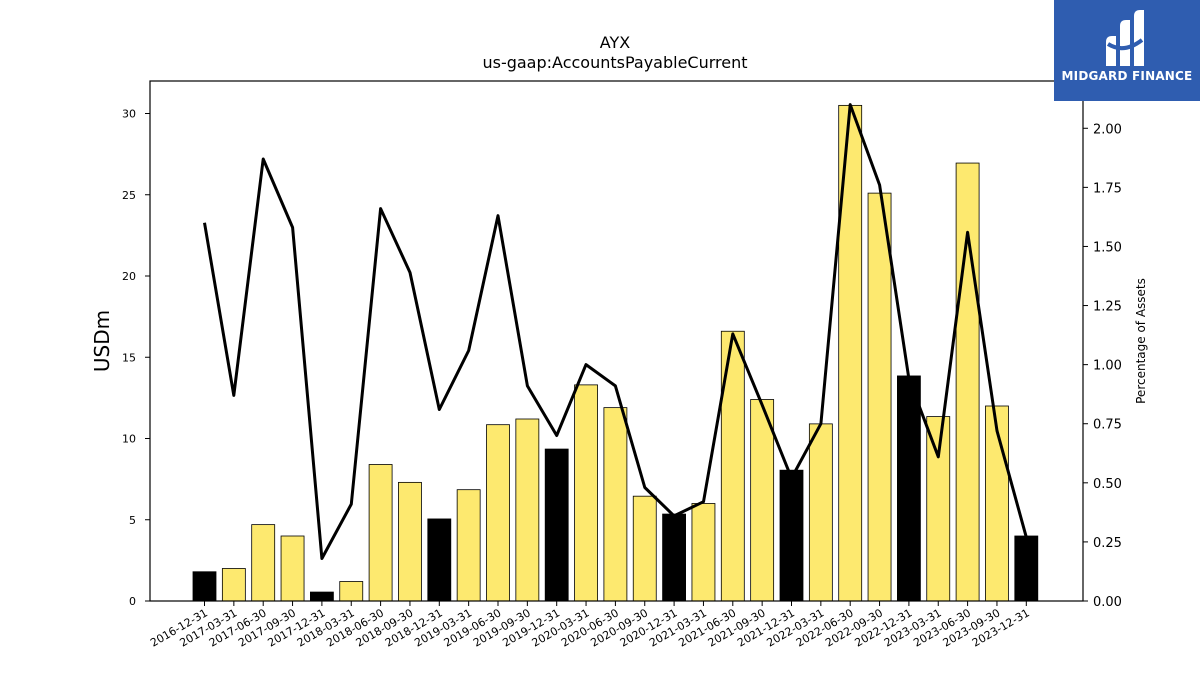 The height and width of the screenshot is (675, 1200). Describe the element at coordinates (1141, 341) in the screenshot. I see `y2-axis-label: Percentage of Assets` at that location.